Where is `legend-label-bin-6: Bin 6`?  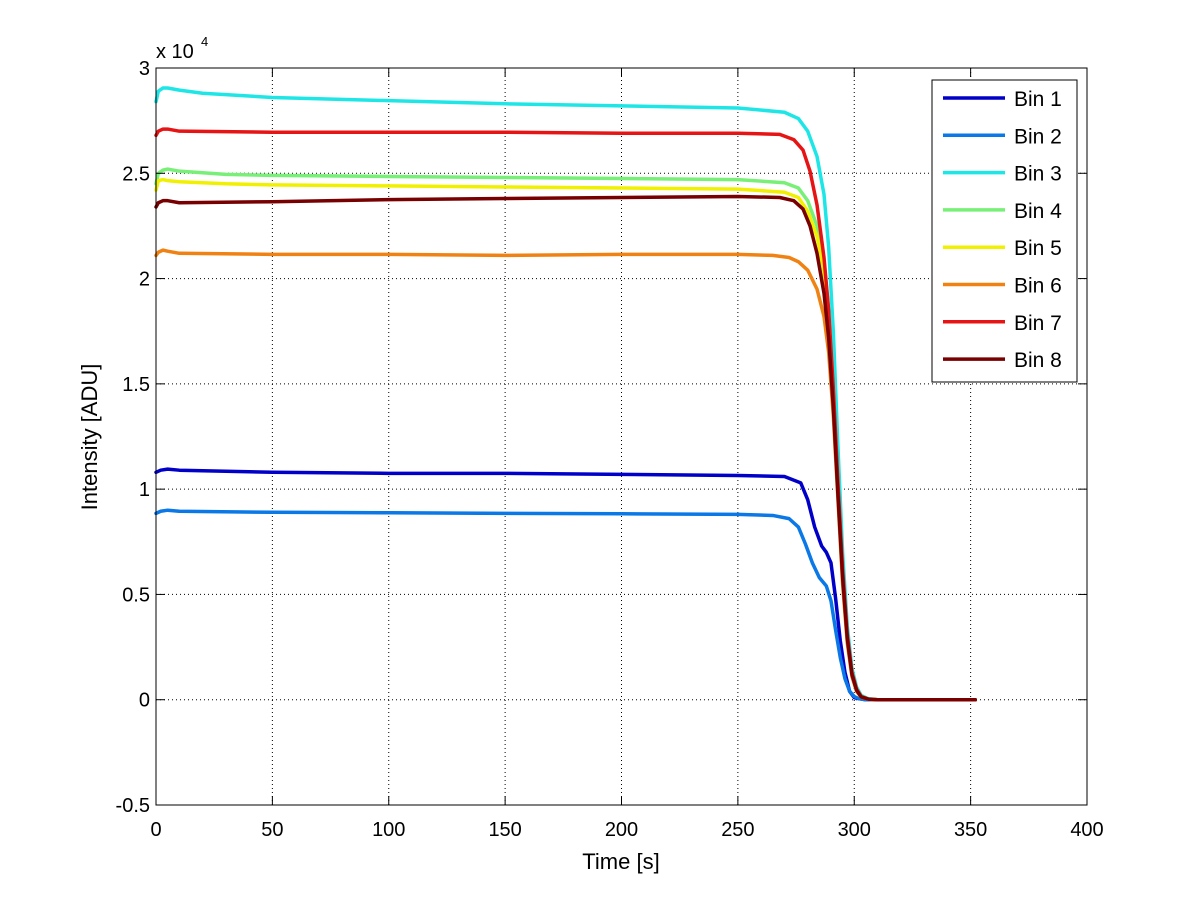 legend-label-bin-6: Bin 6 is located at coordinates (1038, 286).